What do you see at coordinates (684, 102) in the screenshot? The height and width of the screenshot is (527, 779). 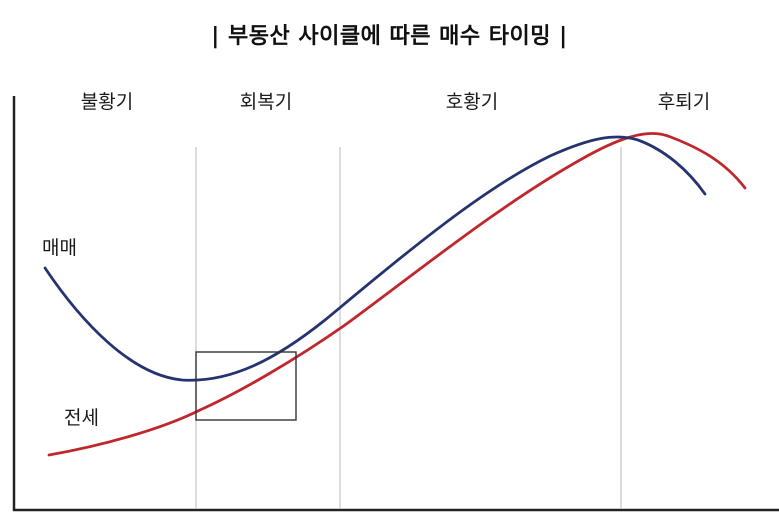 I see `phase-label-decline: 후퇴기` at bounding box center [684, 102].